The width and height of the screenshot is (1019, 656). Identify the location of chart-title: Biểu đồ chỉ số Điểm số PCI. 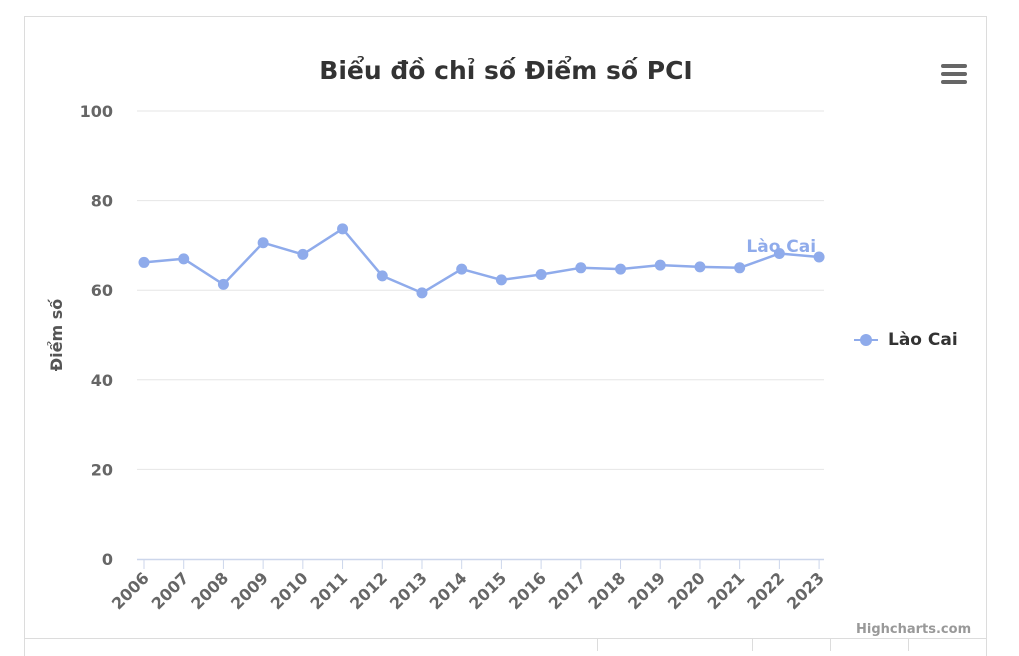
(505, 70).